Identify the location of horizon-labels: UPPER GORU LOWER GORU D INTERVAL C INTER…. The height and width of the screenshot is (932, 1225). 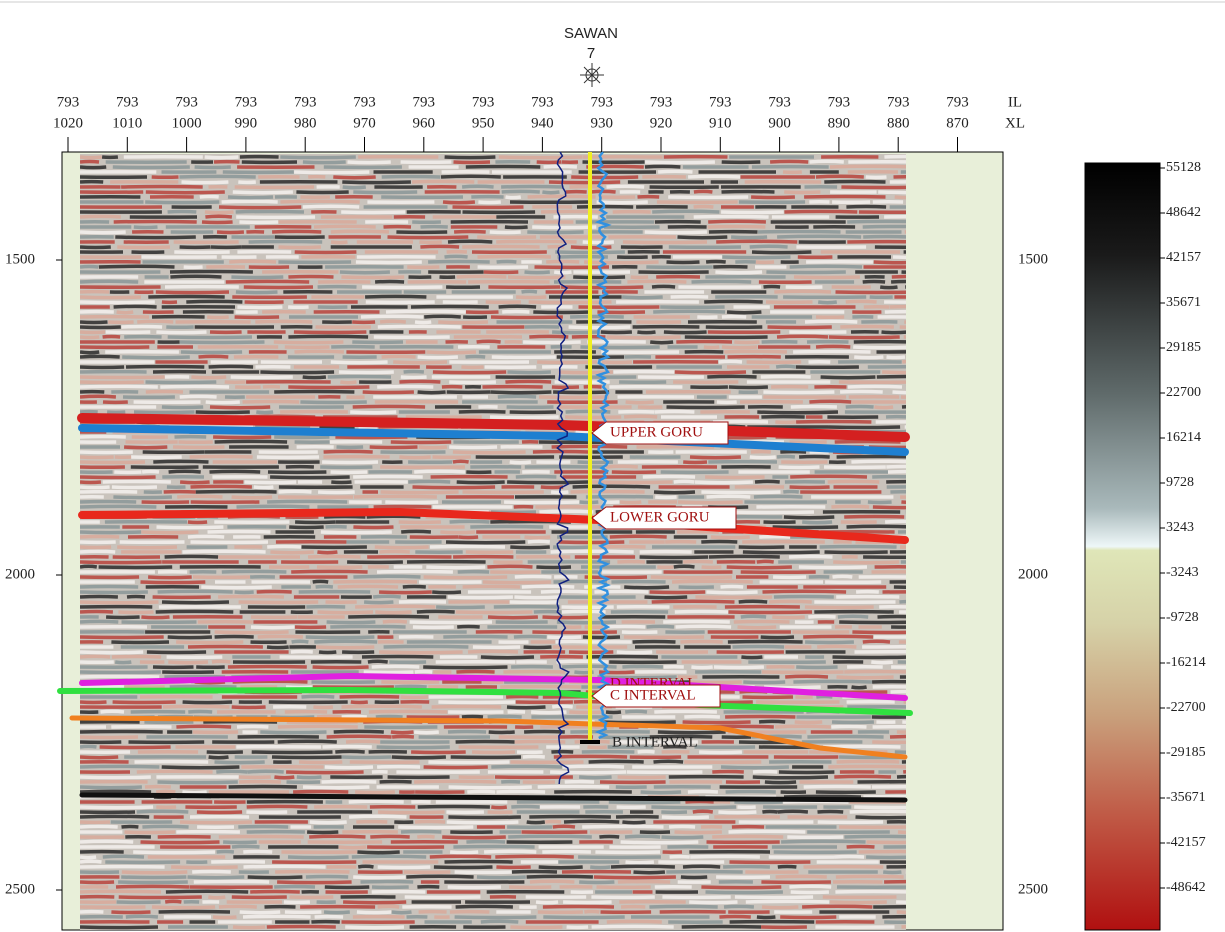
(664, 585).